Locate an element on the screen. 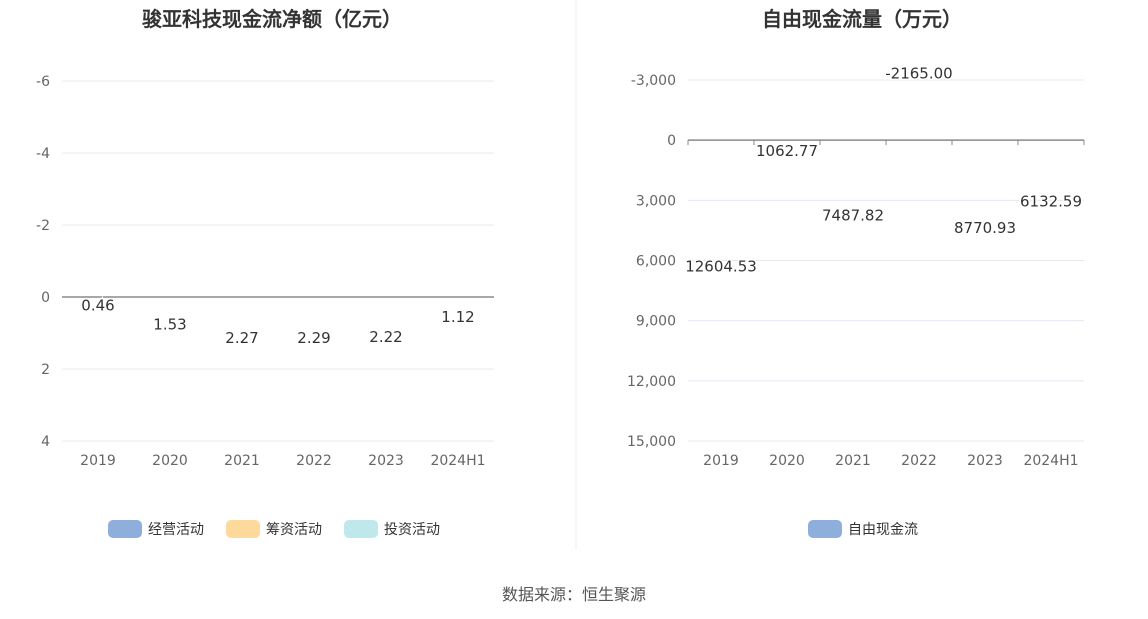 This screenshot has width=1148, height=619. bar-value-label: 1.53 is located at coordinates (169, 325).